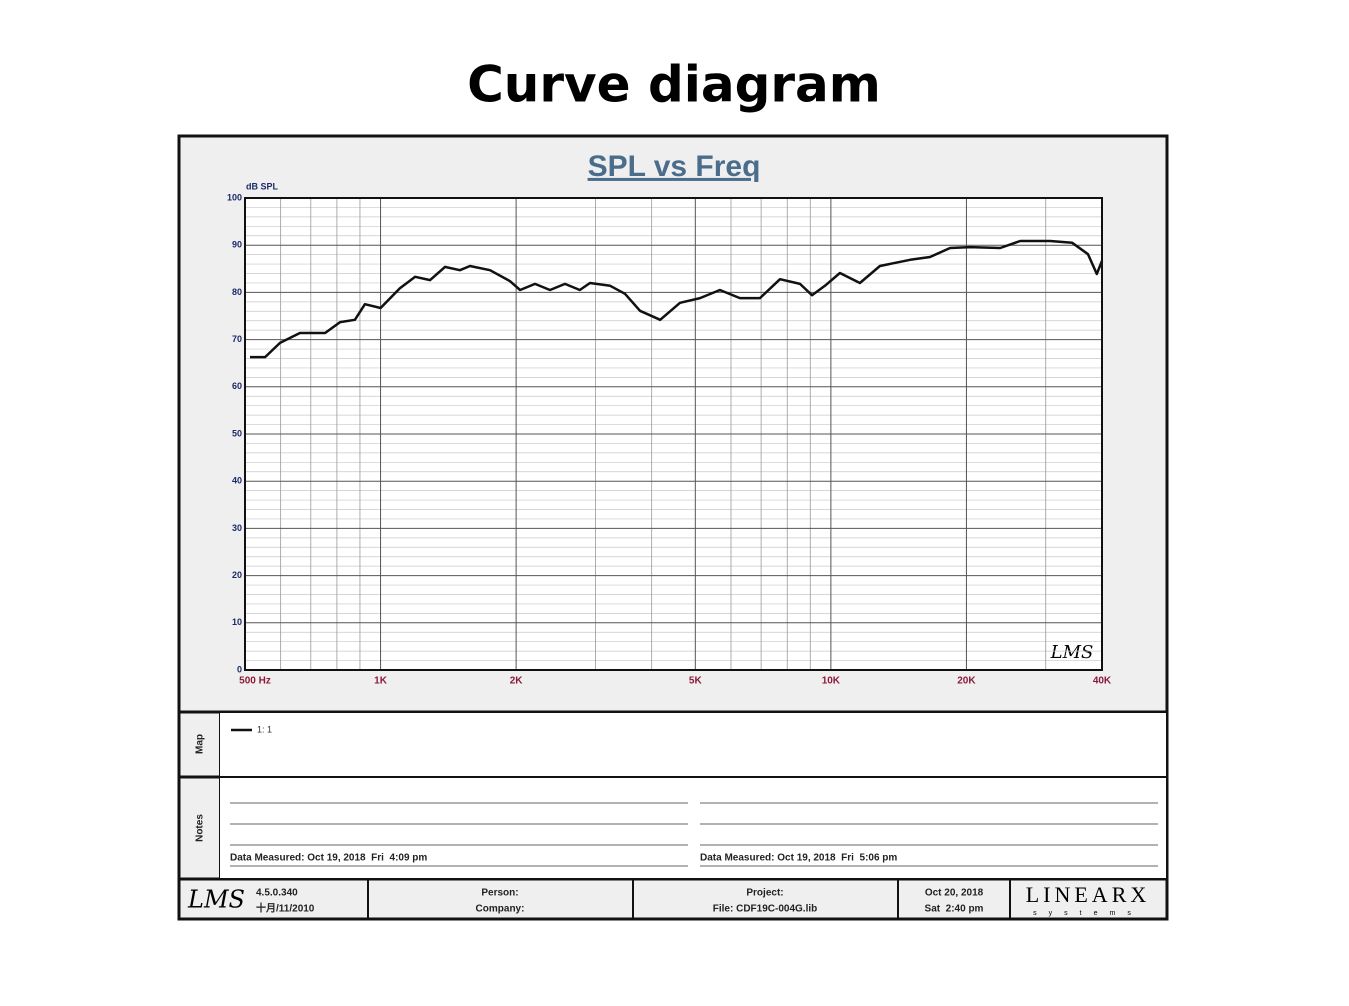 Image resolution: width=1349 pixels, height=1006 pixels. What do you see at coordinates (954, 909) in the screenshot?
I see `time: Sat 2:40 pm` at bounding box center [954, 909].